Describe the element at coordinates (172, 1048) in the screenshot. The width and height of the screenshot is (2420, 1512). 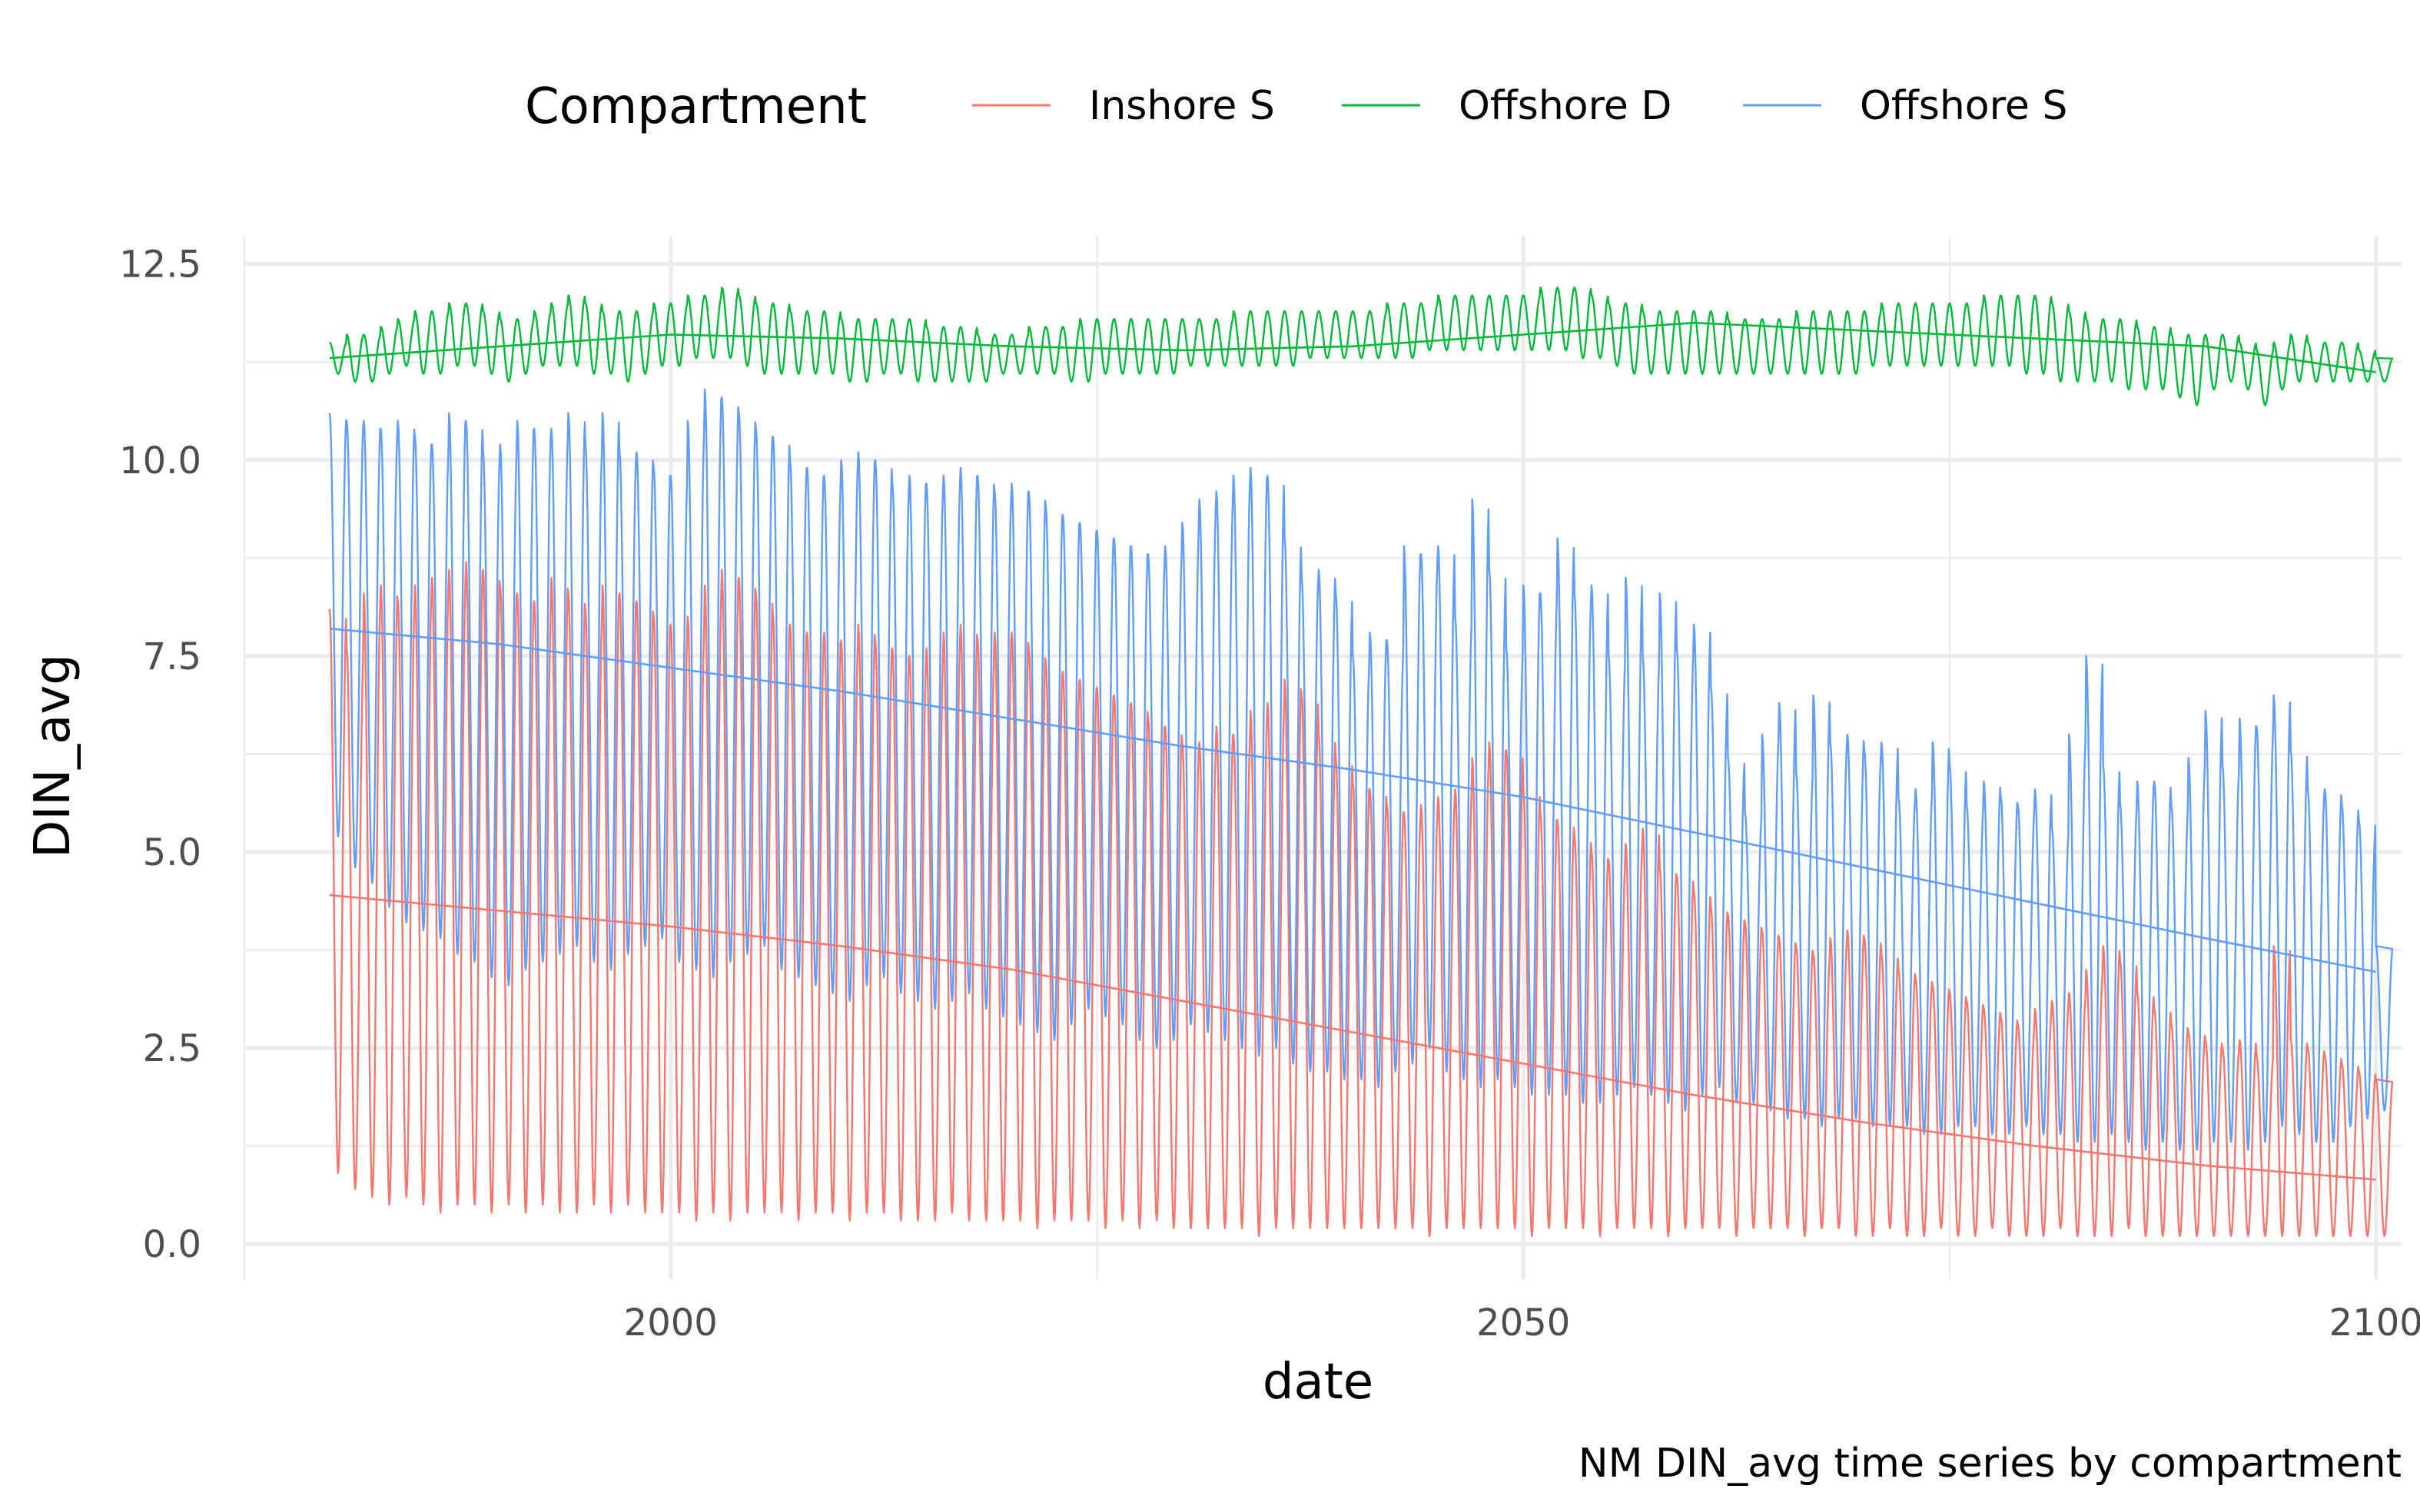
I see `y-tick-label: 2.5` at that location.